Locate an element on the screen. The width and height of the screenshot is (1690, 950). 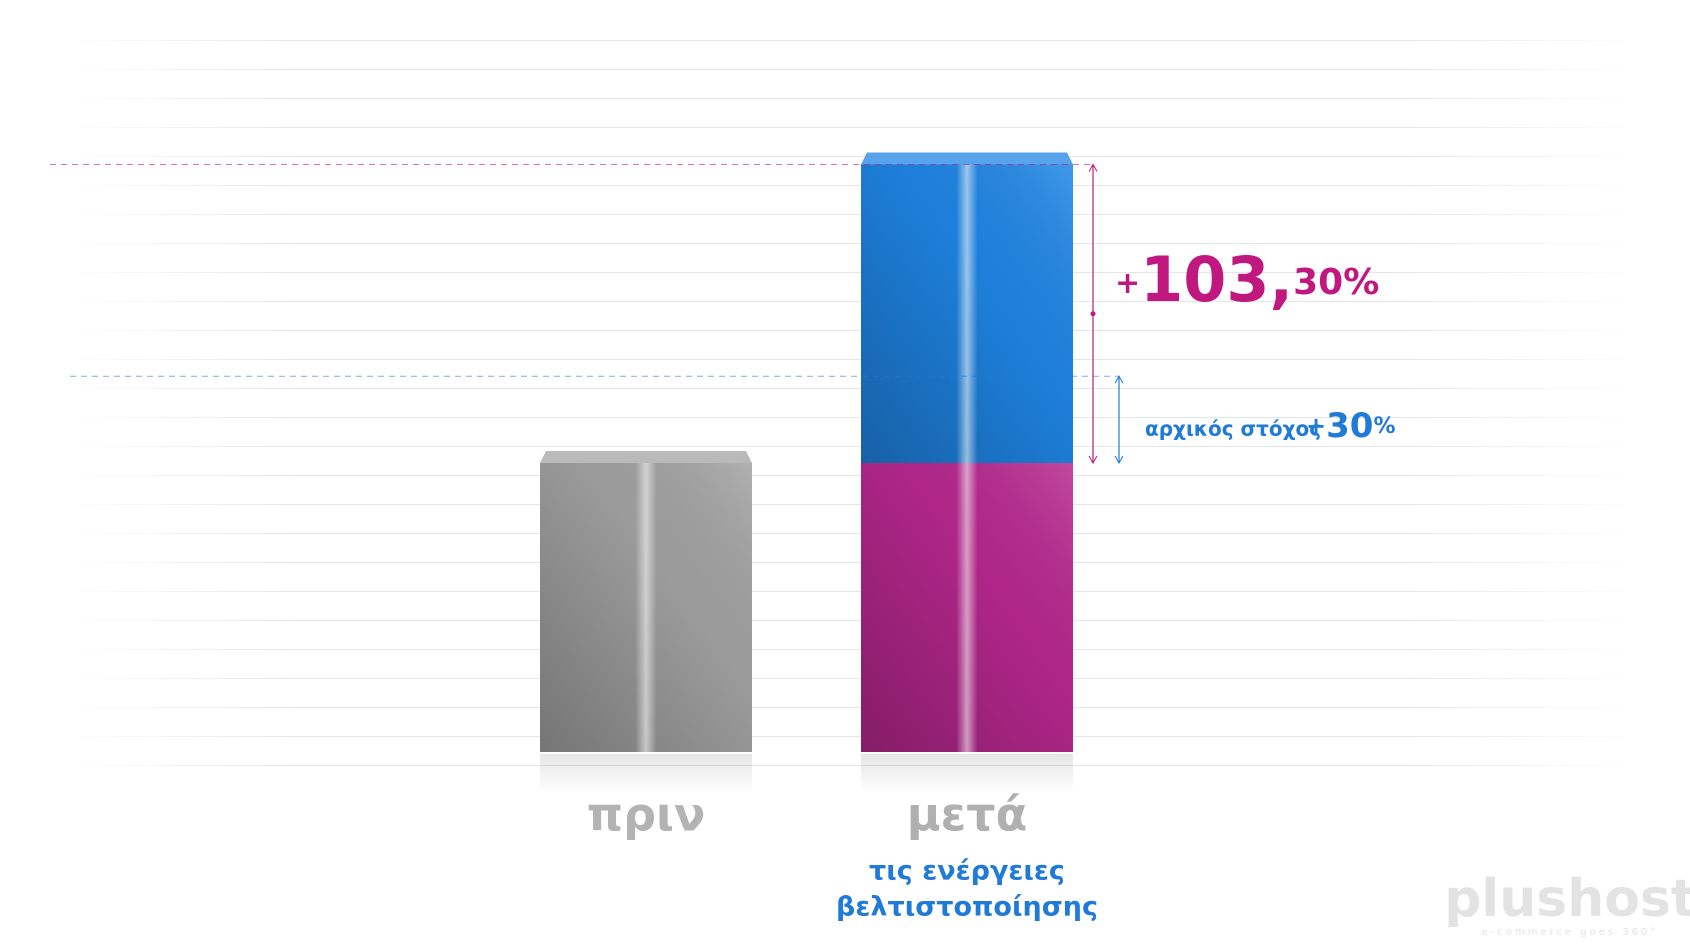
logo: plushost is located at coordinates (1567, 899).